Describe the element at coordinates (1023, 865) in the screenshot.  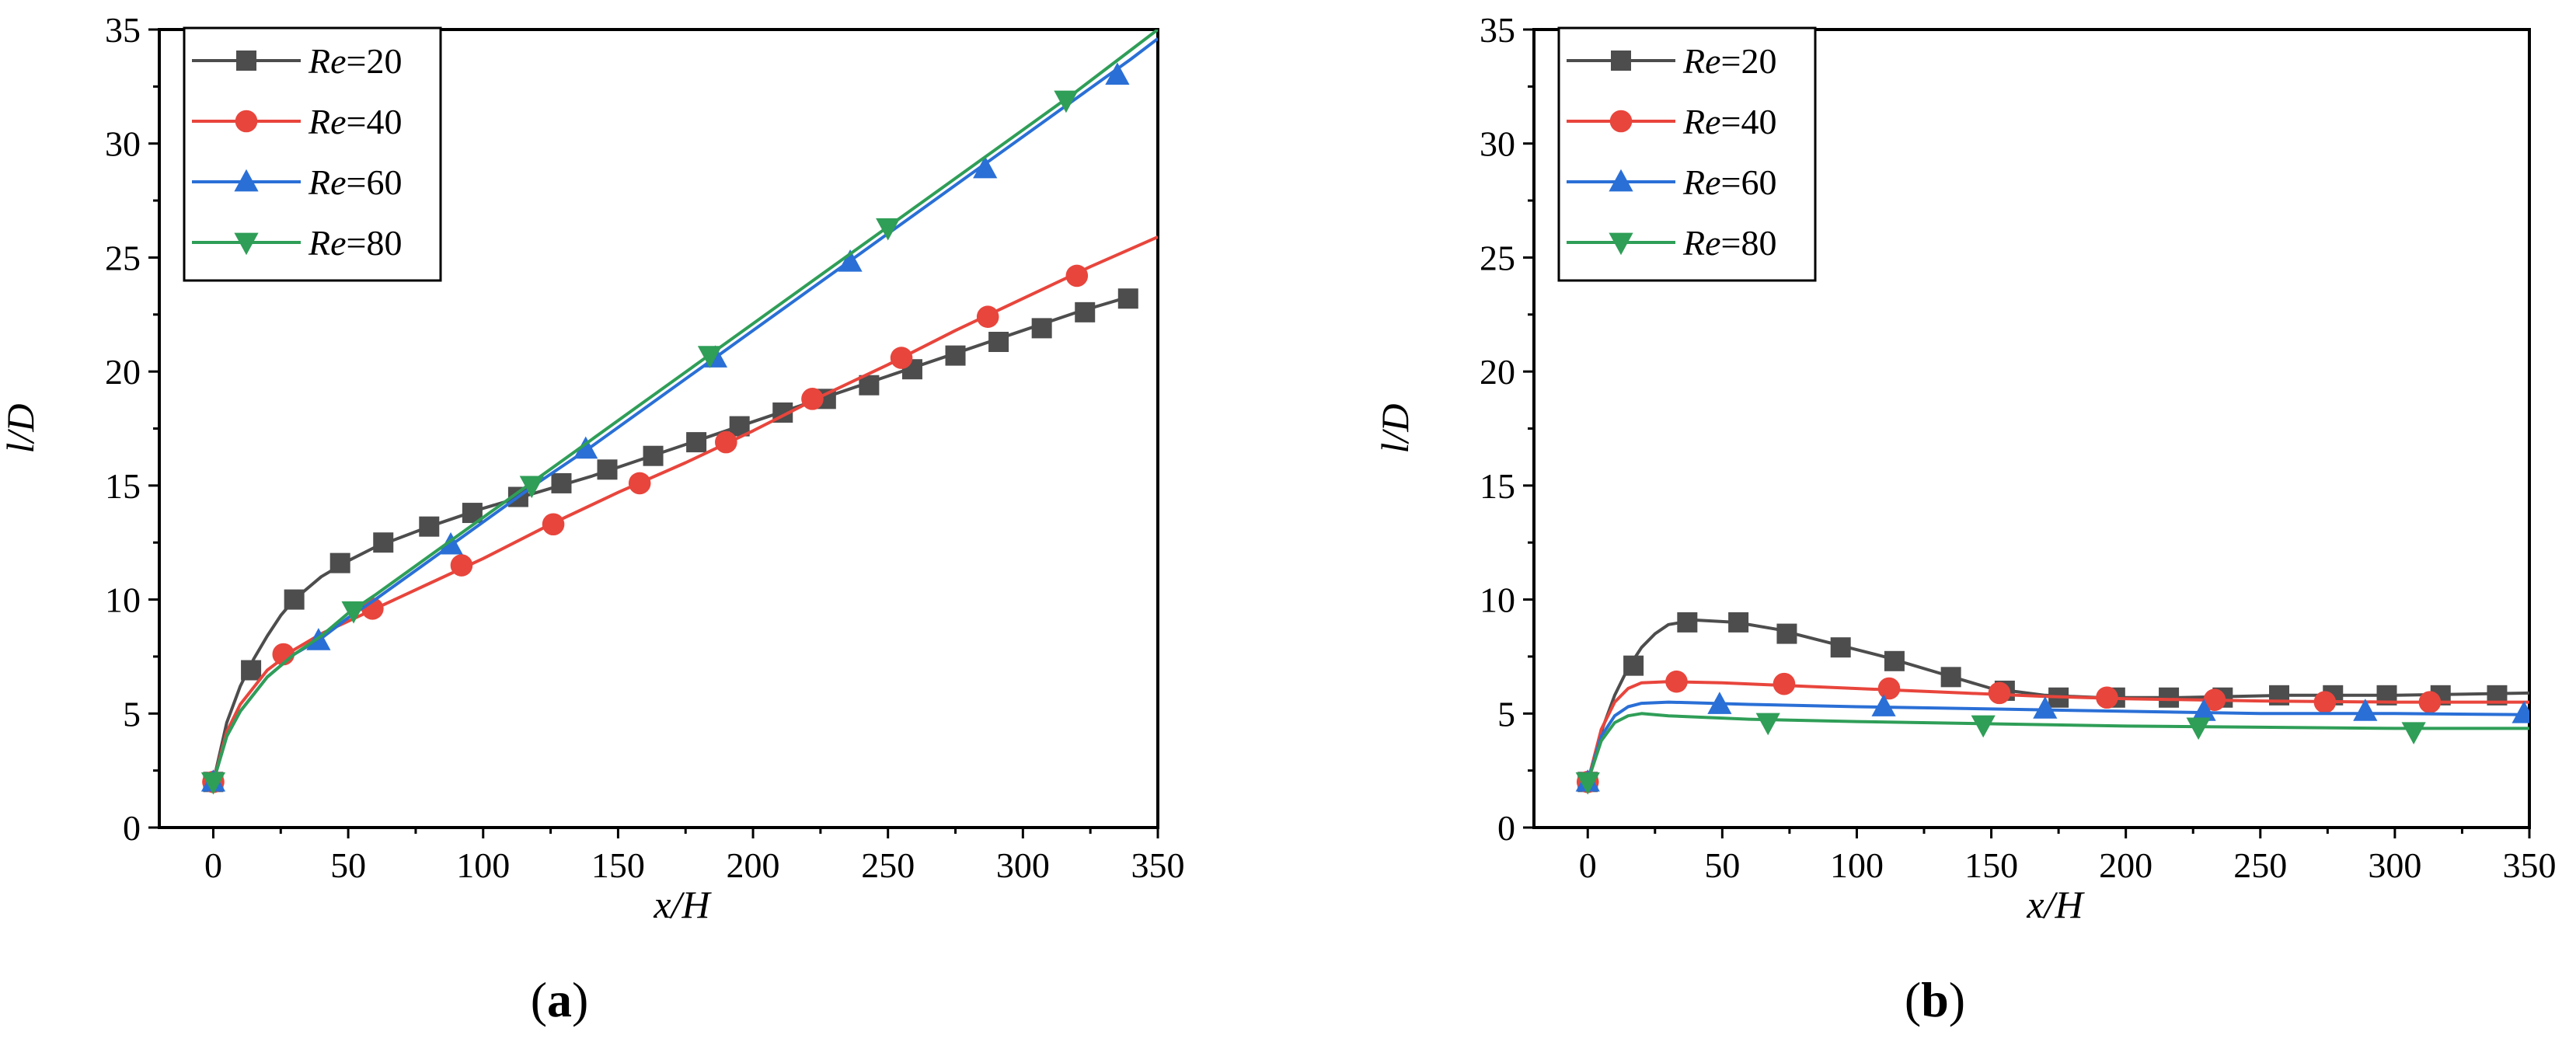
I see `x-tick-label-a-300: 300` at that location.